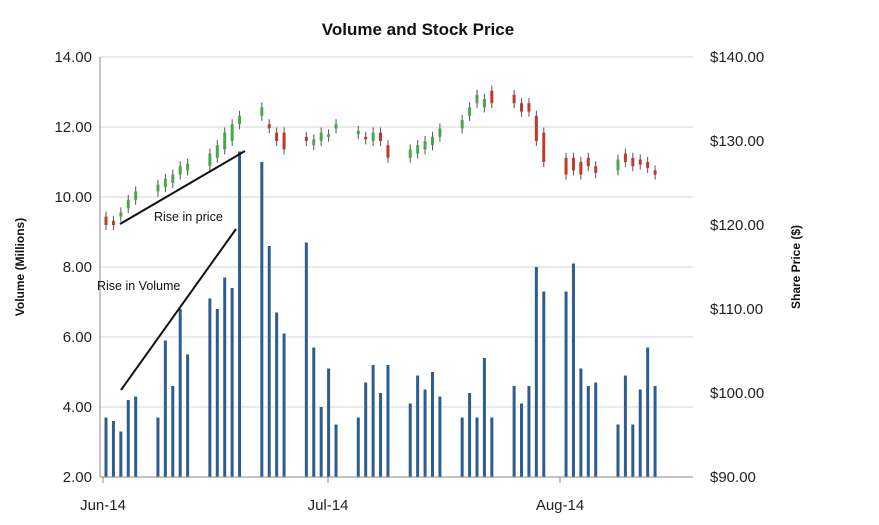 Image resolution: width=879 pixels, height=525 pixels. Describe the element at coordinates (796, 267) in the screenshot. I see `y2-axis-title: Share Price ($)` at that location.